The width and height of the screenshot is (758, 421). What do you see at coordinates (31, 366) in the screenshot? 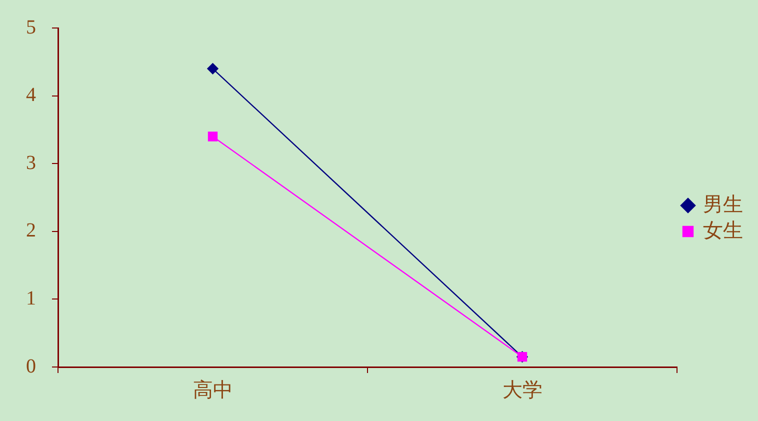
I see `y-tick-label: 0` at bounding box center [31, 366].